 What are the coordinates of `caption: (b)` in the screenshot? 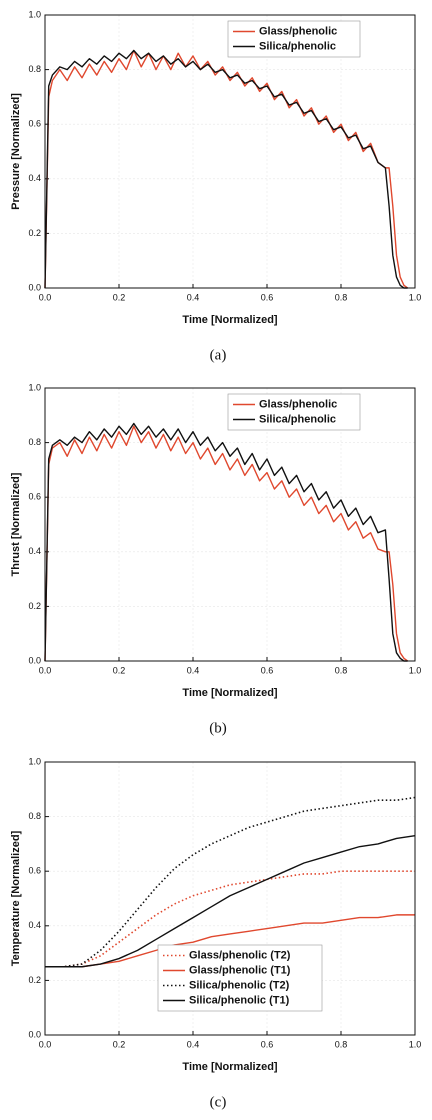 It's located at (218, 728).